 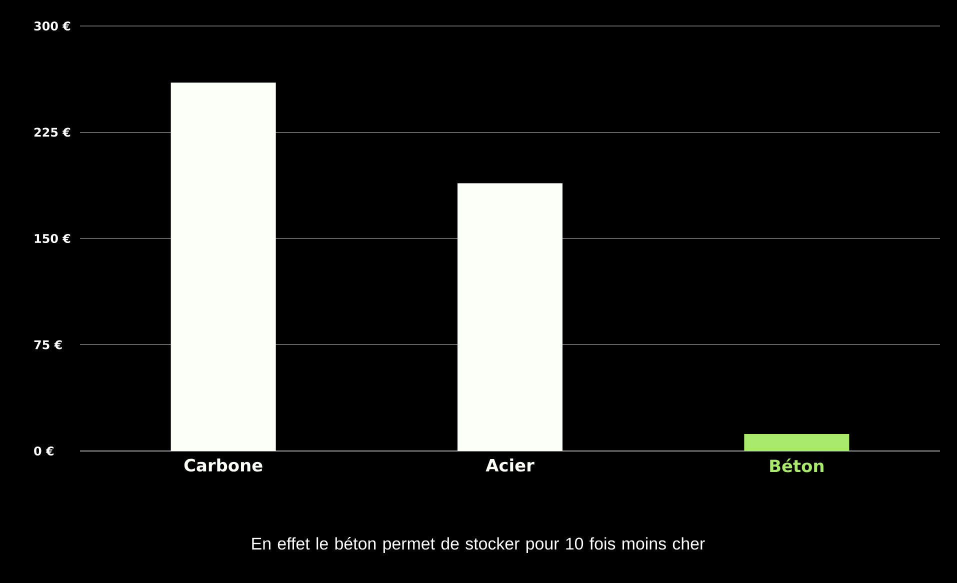 What do you see at coordinates (52, 26) in the screenshot?
I see `y-tick-label: 300 €` at bounding box center [52, 26].